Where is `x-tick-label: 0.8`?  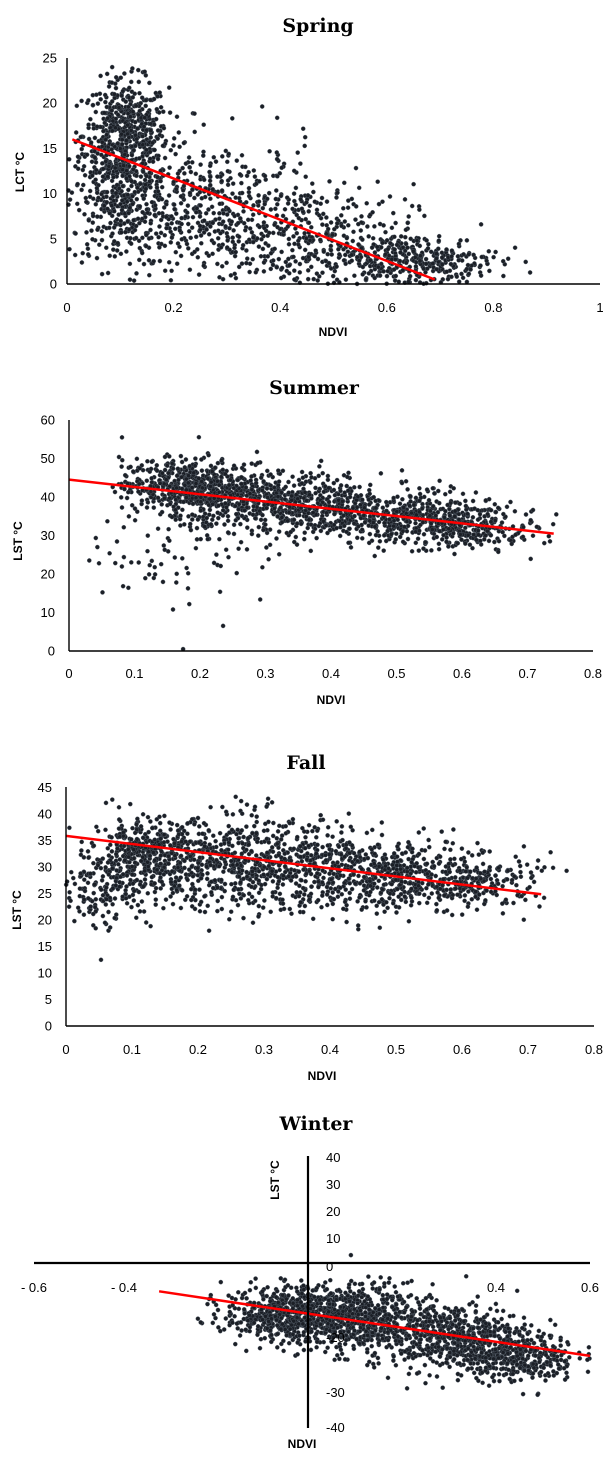
x-tick-label: 0.8 is located at coordinates (493, 307).